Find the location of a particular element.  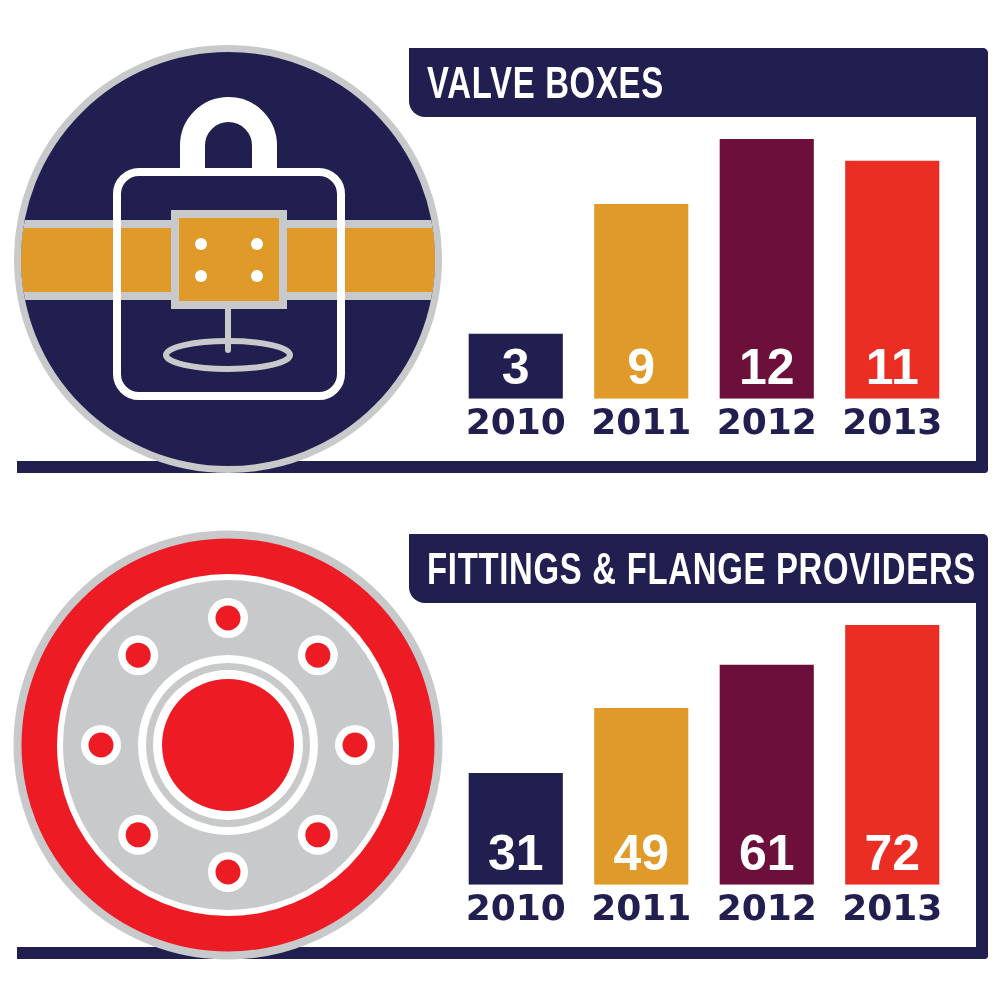

data-label: 12 is located at coordinates (766, 366).